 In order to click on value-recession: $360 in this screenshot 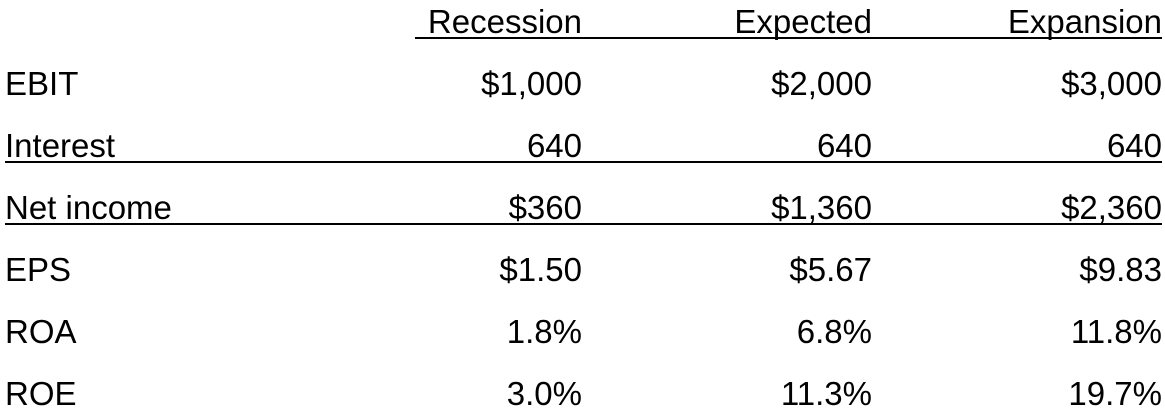, I will do `click(545, 207)`.